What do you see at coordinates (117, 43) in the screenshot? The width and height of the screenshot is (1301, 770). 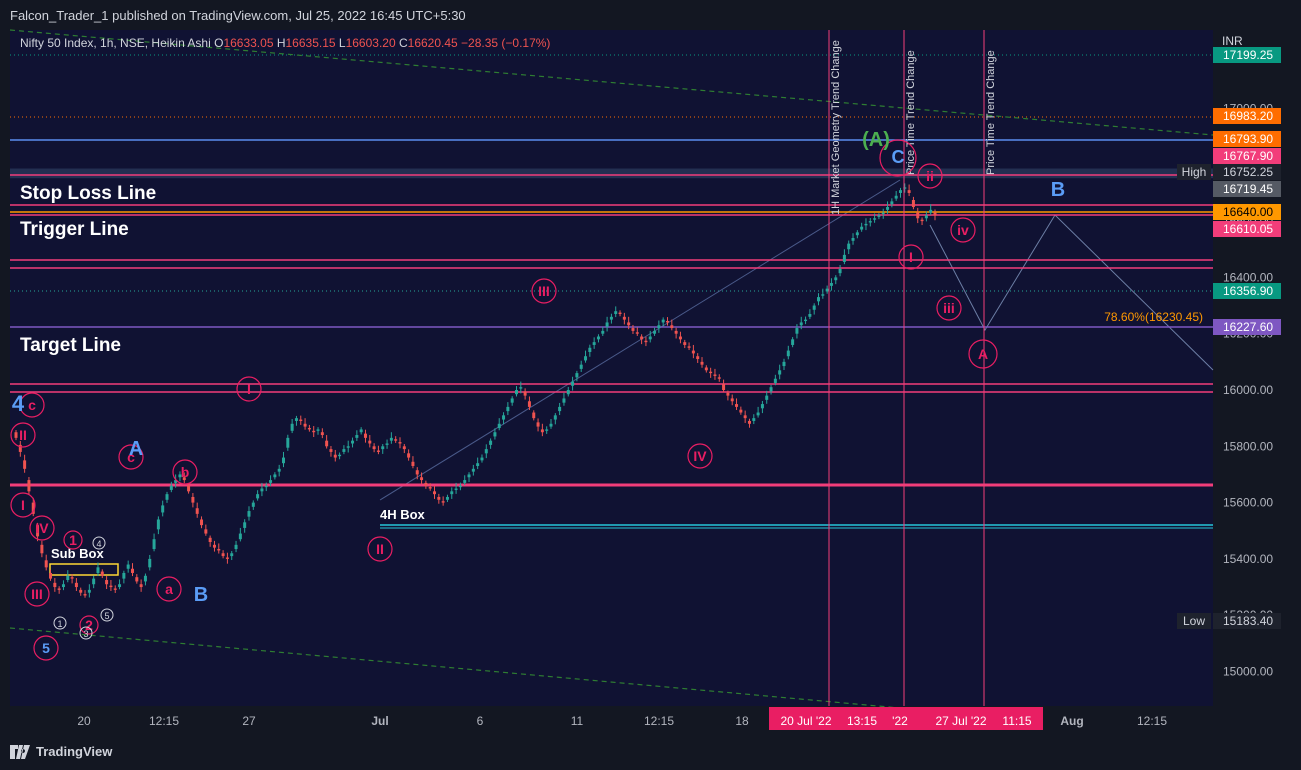 I see `legend-part: Nifty 50 Index, 1h, NSE, Heikin Ashi` at bounding box center [117, 43].